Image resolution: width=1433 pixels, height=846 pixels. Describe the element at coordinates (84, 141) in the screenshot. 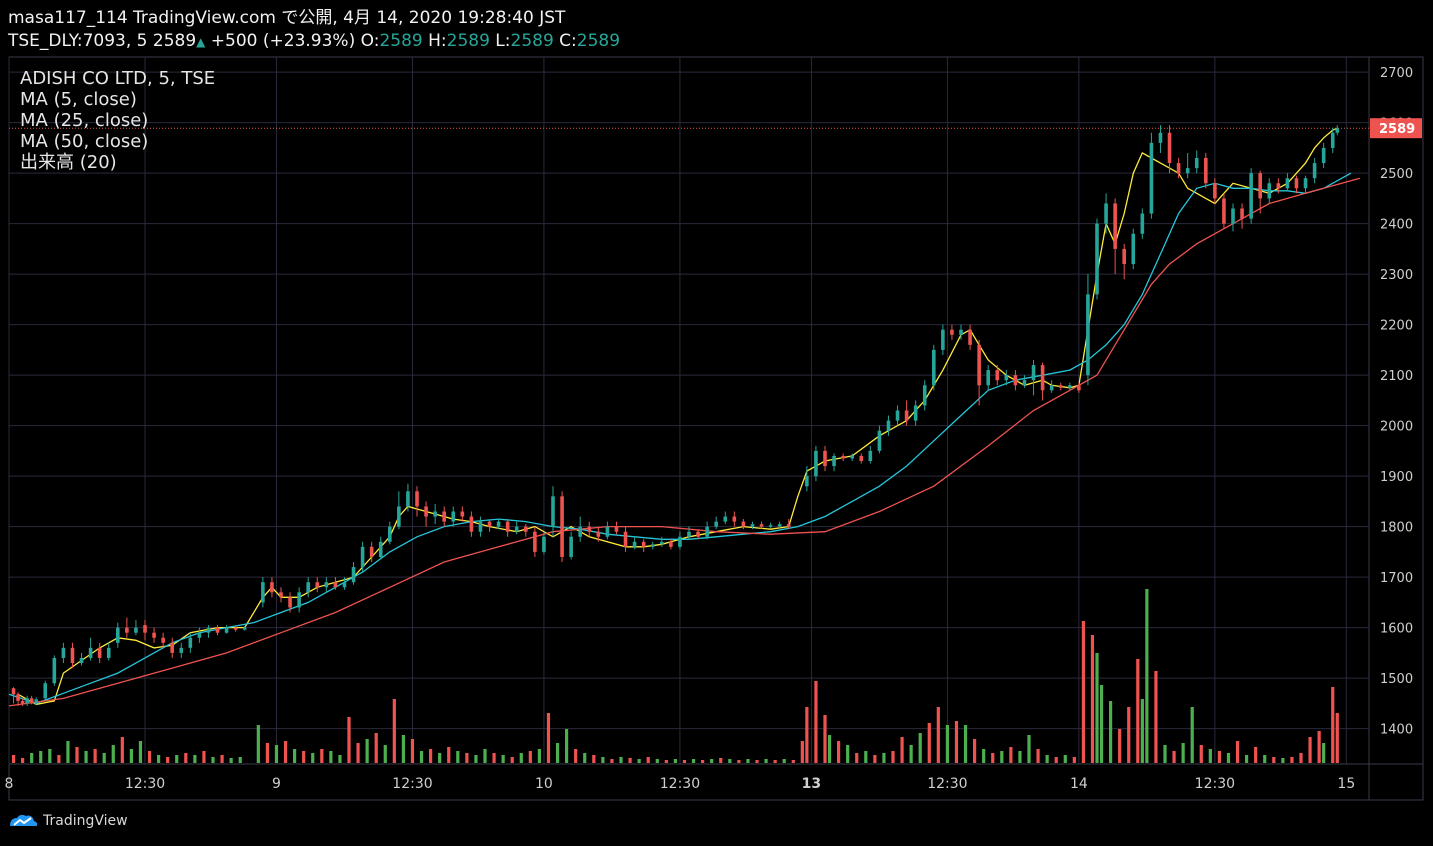

I see `legend-ma50: MA (50, close)` at that location.